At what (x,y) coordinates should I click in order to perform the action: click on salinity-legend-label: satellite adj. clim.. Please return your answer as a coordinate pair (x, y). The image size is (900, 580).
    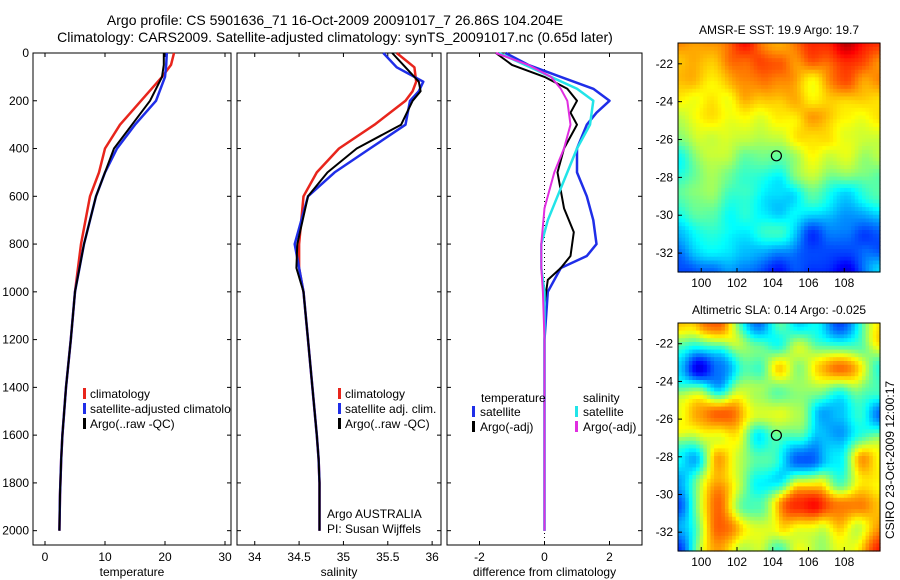
    Looking at the image, I should click on (390, 409).